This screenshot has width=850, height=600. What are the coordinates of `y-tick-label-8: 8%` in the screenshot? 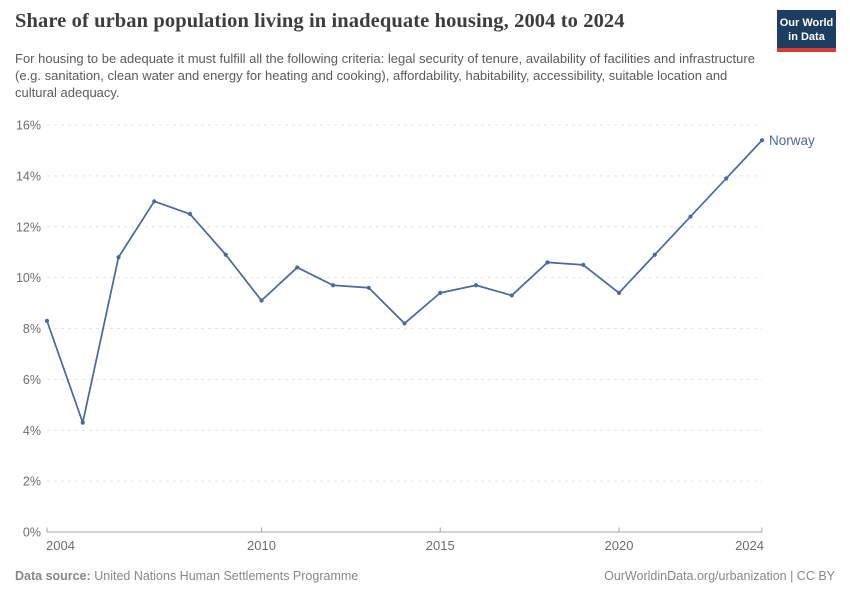 It's located at (32, 329).